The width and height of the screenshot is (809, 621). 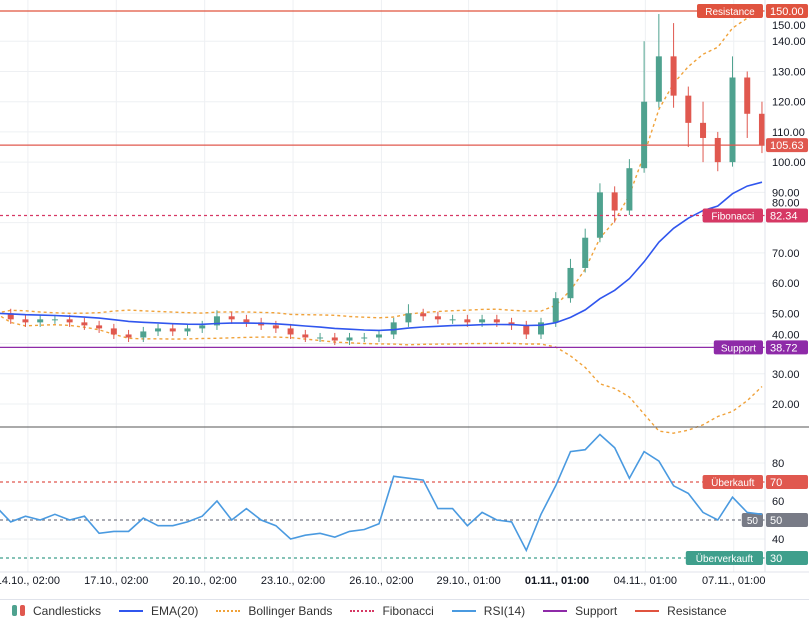 I want to click on last-price-value-tag, so click(x=787, y=145).